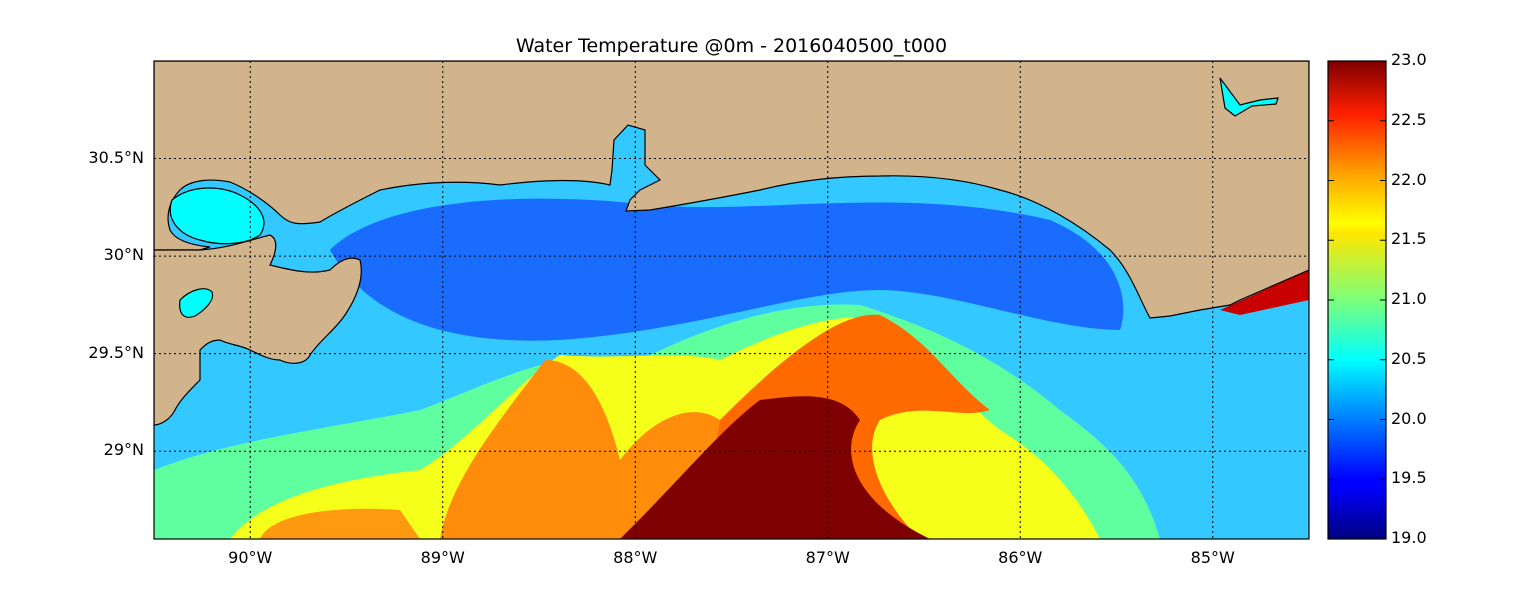  I want to click on colorbar, so click(1357, 300).